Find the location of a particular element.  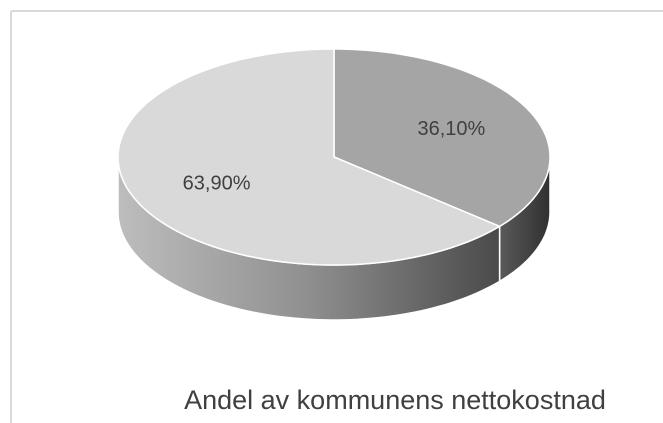

slice is located at coordinates (442, 138).